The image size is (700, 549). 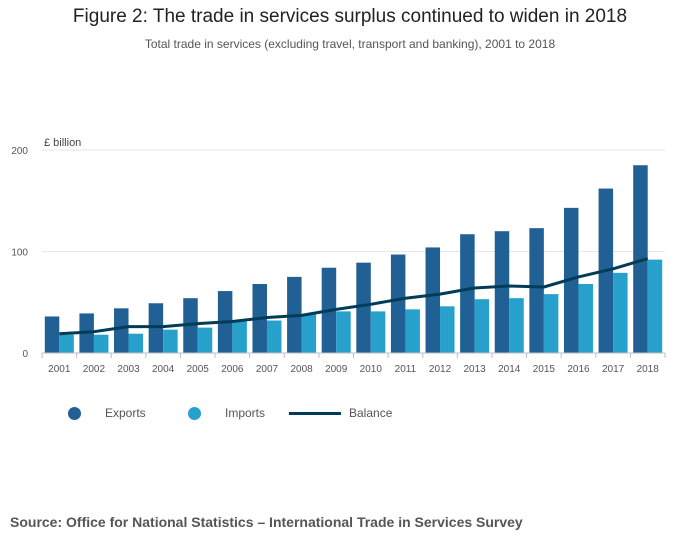 I want to click on bar-imports-2007, so click(x=274, y=336).